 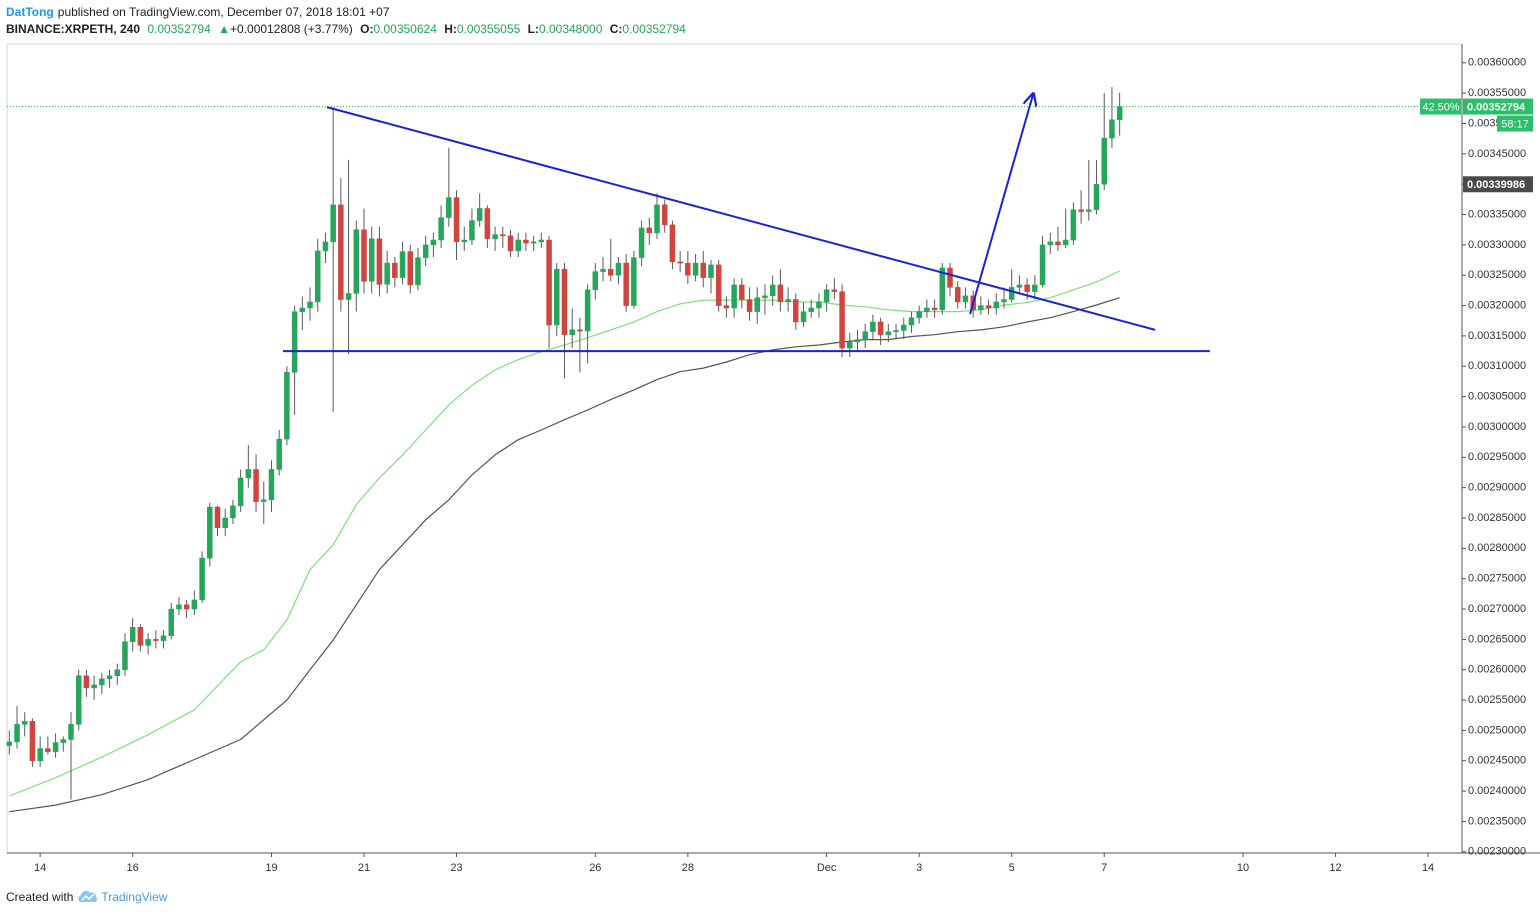 I want to click on y-tick-label: 0.00310000, so click(x=1497, y=366).